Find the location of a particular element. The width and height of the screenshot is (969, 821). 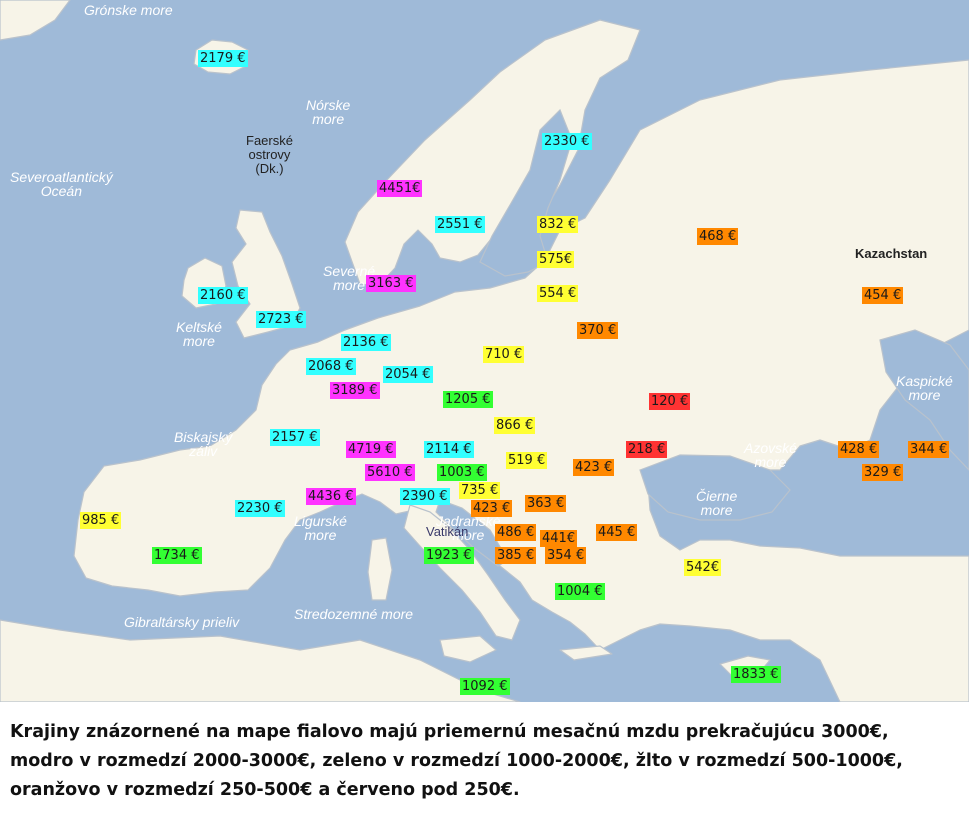

wage-liechtenstein: 4719 € is located at coordinates (371, 449).